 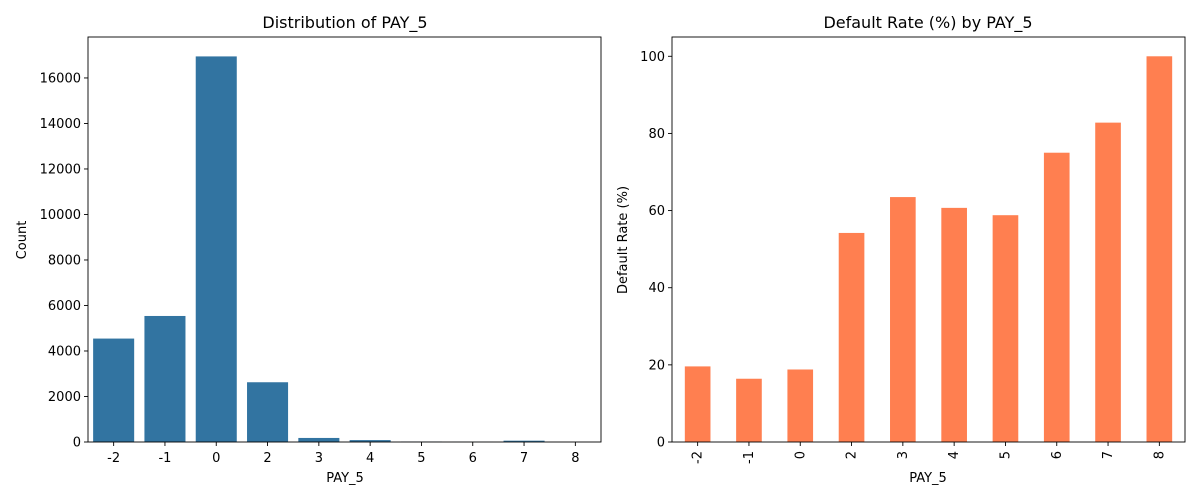 What do you see at coordinates (60, 78) in the screenshot?
I see `y-tick-label: 16000` at bounding box center [60, 78].